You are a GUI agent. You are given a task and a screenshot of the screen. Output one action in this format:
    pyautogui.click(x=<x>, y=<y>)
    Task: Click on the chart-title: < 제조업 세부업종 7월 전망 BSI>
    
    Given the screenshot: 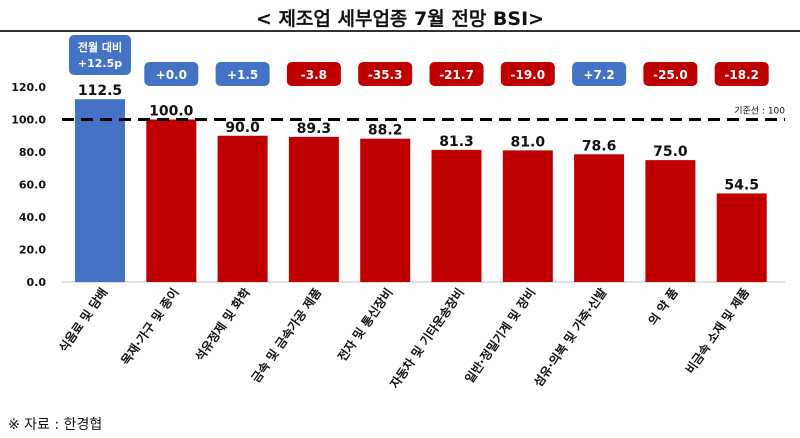 What is the action you would take?
    pyautogui.click(x=400, y=19)
    